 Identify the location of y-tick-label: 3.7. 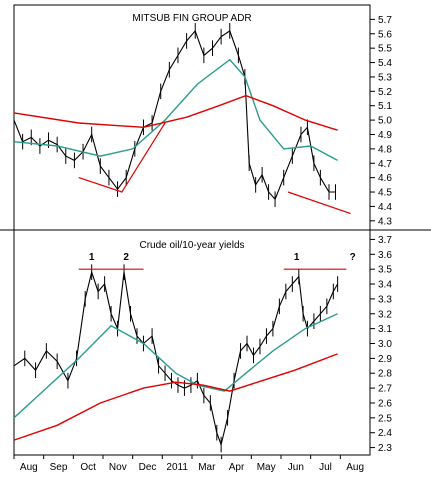
(385, 240).